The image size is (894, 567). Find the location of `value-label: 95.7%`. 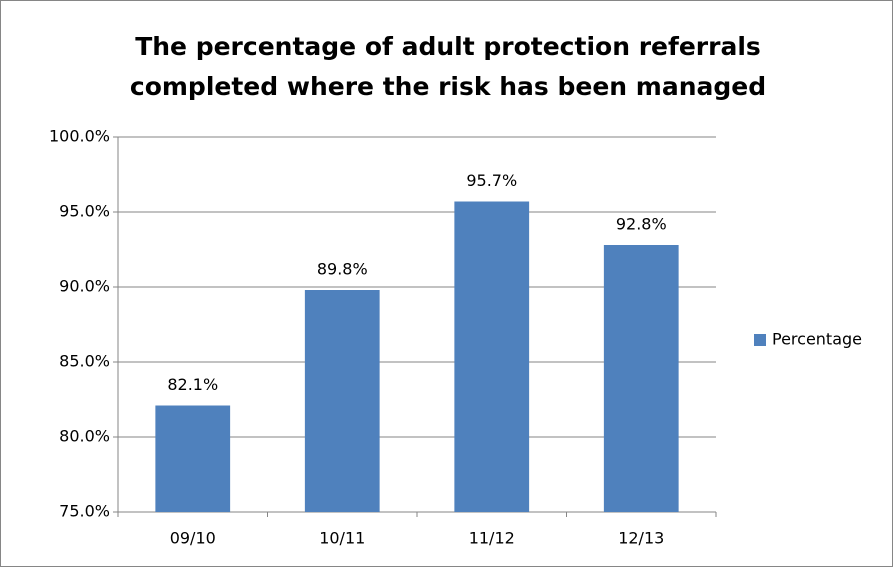

value-label: 95.7% is located at coordinates (491, 180).